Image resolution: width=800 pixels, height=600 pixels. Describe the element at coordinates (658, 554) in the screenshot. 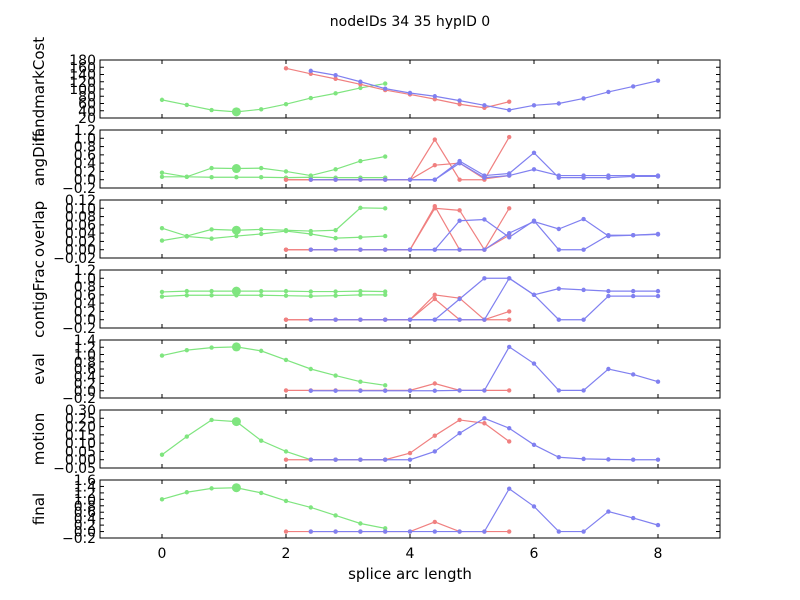

I see `x-tick-label: 8` at that location.